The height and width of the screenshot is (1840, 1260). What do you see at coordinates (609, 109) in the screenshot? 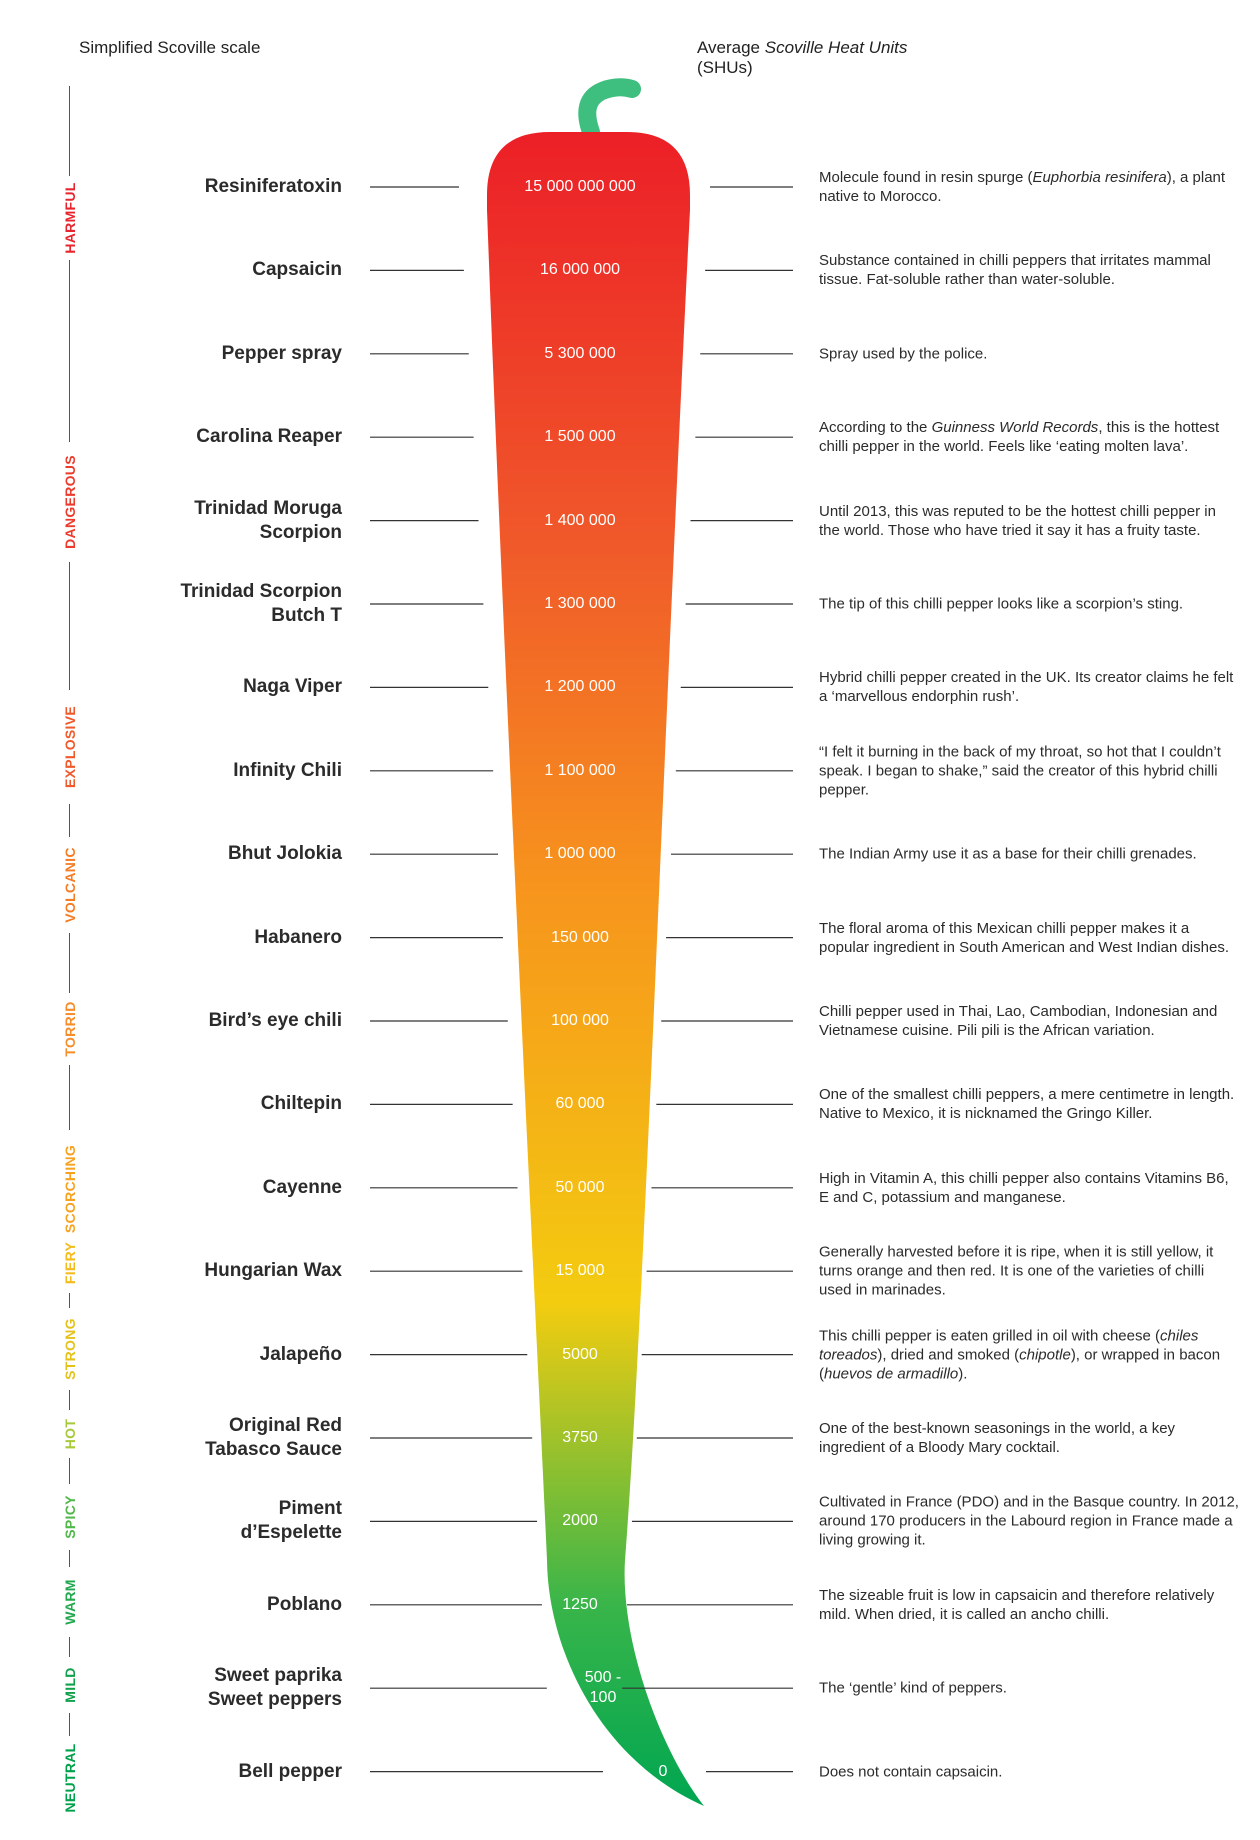
I see `chili-stem` at bounding box center [609, 109].